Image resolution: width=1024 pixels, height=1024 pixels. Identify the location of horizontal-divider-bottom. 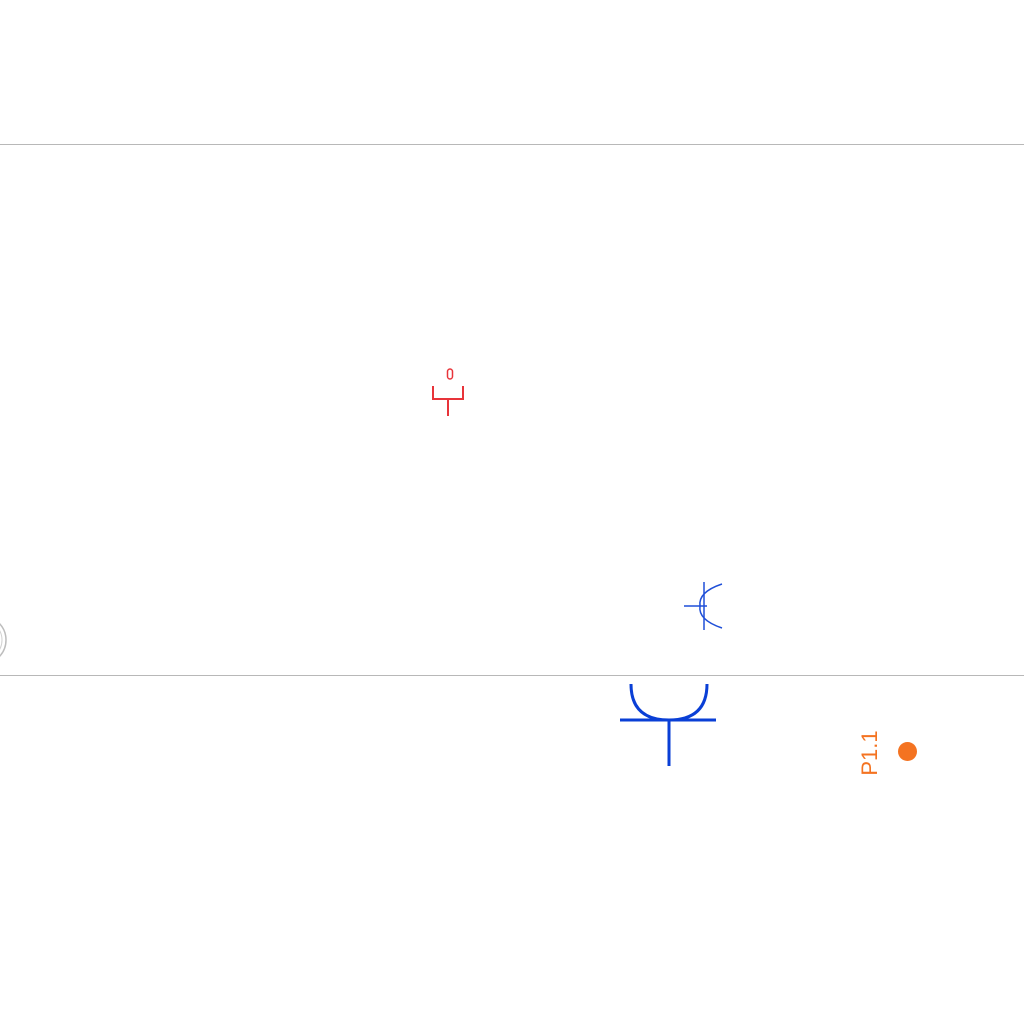
(512, 675).